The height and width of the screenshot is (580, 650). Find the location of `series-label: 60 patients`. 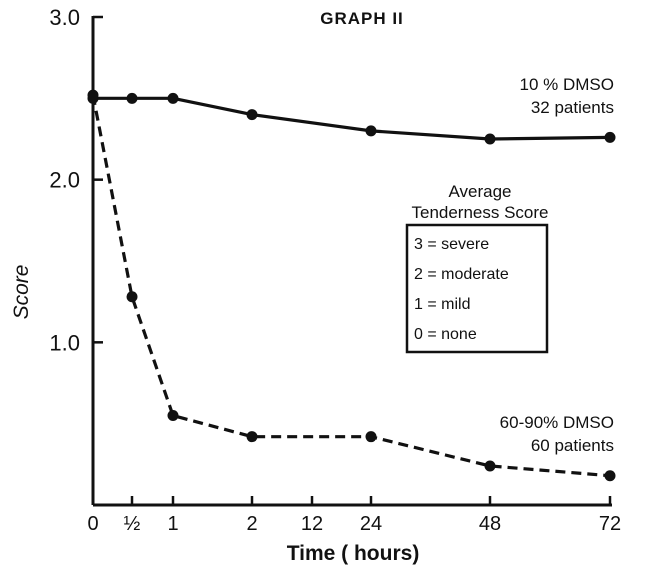

series-label: 60 patients is located at coordinates (572, 445).